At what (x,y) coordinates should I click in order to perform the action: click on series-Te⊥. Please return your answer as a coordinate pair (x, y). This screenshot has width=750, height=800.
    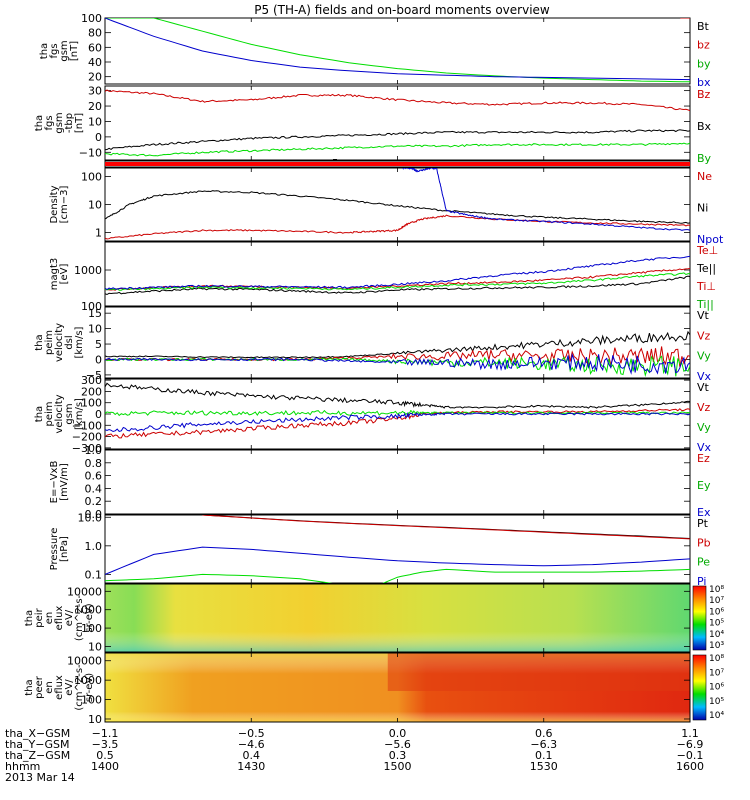
    Looking at the image, I should click on (397, 279).